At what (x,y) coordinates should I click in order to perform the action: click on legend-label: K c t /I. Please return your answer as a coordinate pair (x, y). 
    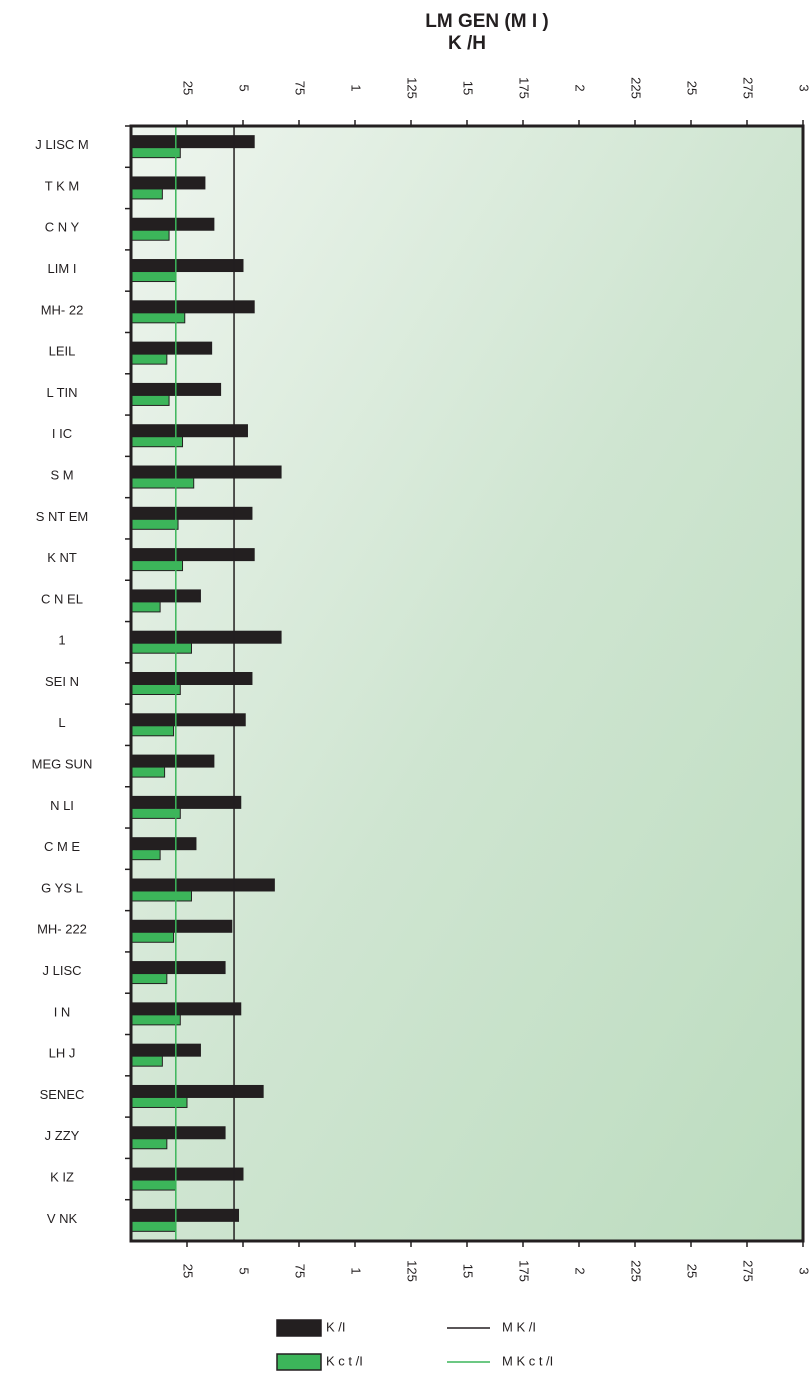
    Looking at the image, I should click on (344, 1360).